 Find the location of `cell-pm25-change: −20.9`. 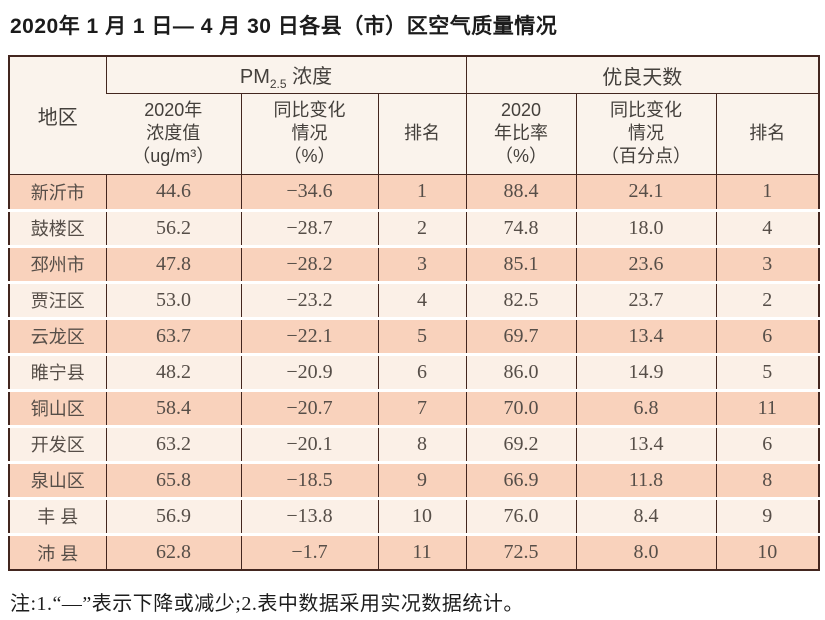

cell-pm25-change: −20.9 is located at coordinates (309, 371).